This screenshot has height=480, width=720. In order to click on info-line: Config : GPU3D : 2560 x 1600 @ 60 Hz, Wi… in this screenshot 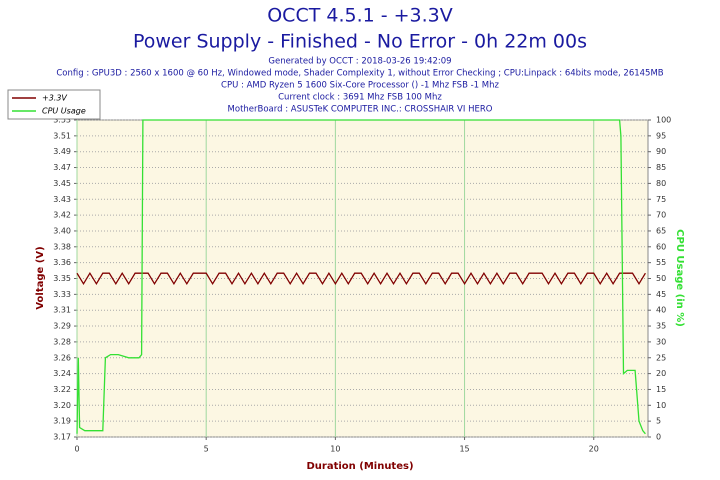, I will do `click(359, 74)`.